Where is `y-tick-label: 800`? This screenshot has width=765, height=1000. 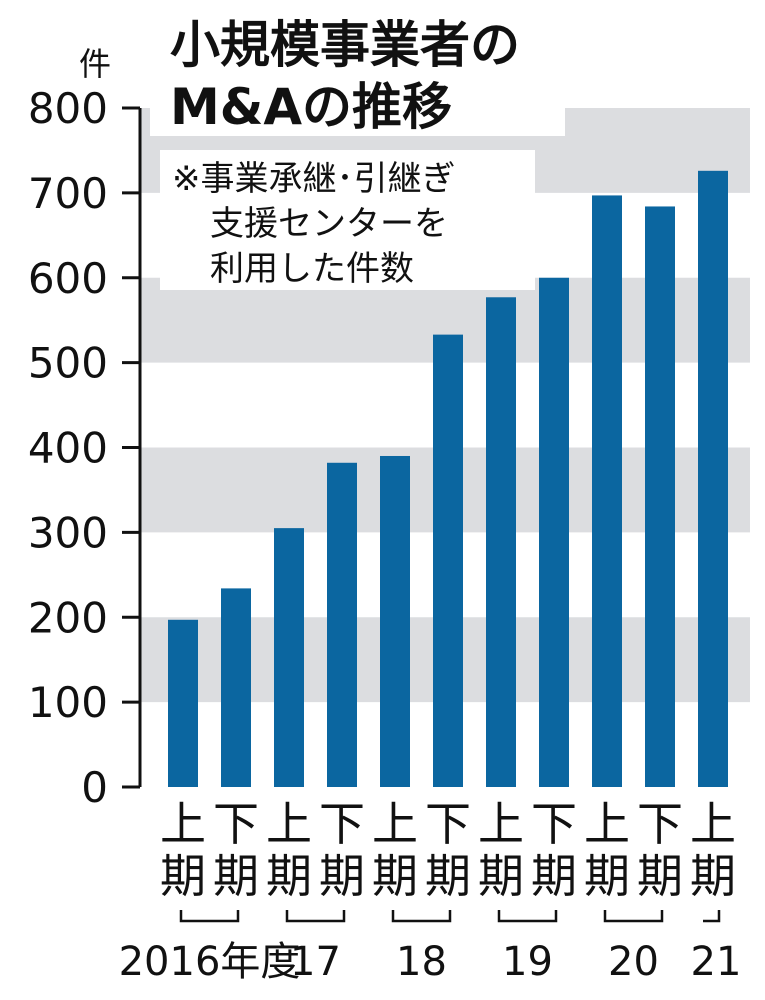
y-tick-label: 800 is located at coordinates (68, 108).